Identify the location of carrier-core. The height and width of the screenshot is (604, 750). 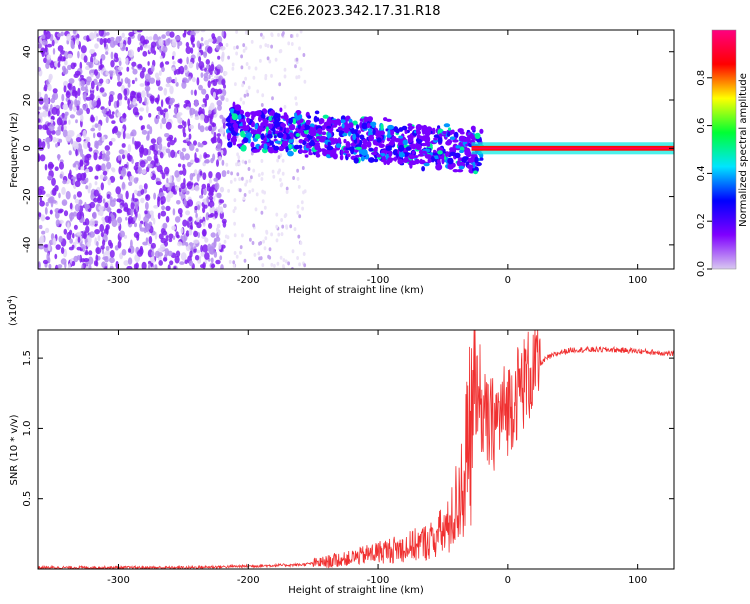
(572, 148).